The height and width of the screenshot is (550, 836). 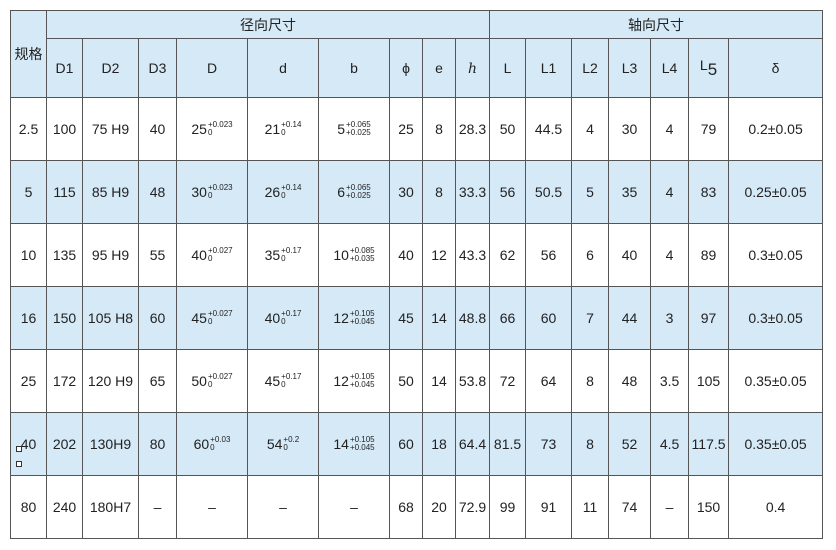 What do you see at coordinates (590, 129) in the screenshot?
I see `cell-l2: 4` at bounding box center [590, 129].